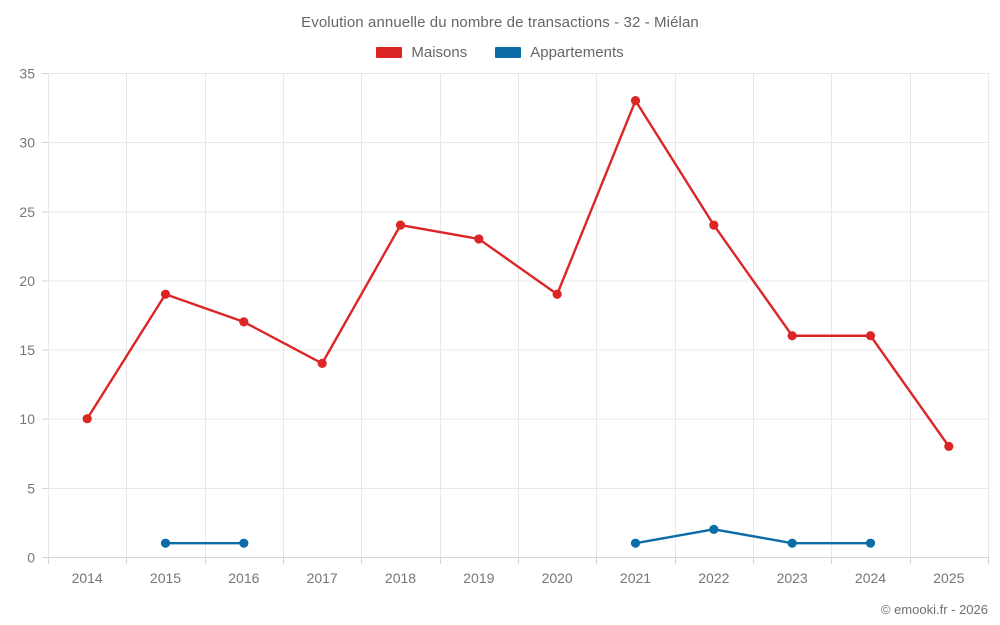  Describe the element at coordinates (870, 578) in the screenshot. I see `x-axis-tick-label: 2024` at that location.